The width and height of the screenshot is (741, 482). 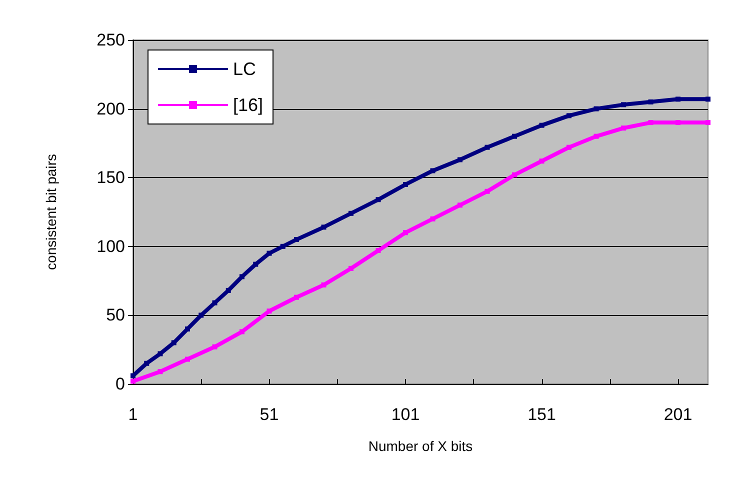 What do you see at coordinates (248, 105) in the screenshot?
I see `legend-label: [16]` at bounding box center [248, 105].